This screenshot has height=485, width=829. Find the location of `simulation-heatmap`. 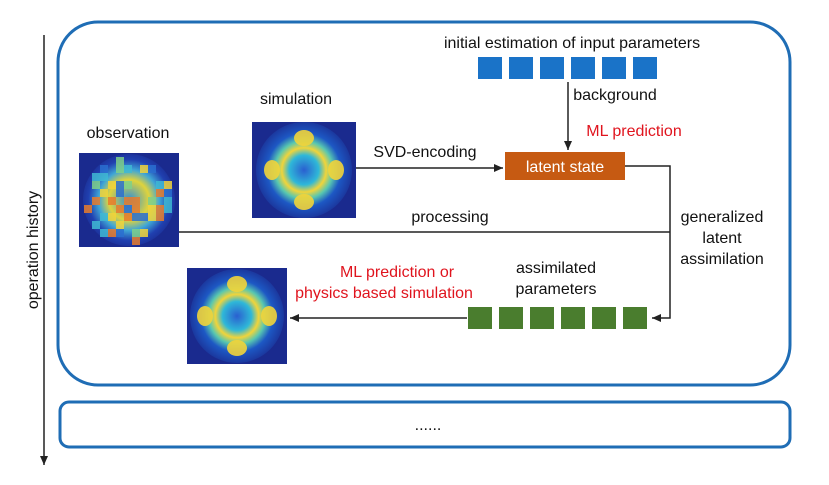

simulation-heatmap is located at coordinates (304, 170).